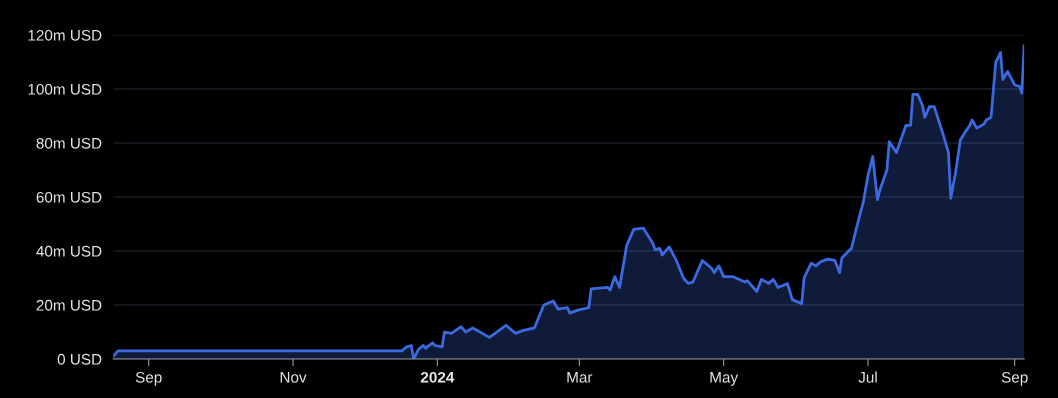  What do you see at coordinates (293, 377) in the screenshot?
I see `x-tick-label: Nov` at bounding box center [293, 377].